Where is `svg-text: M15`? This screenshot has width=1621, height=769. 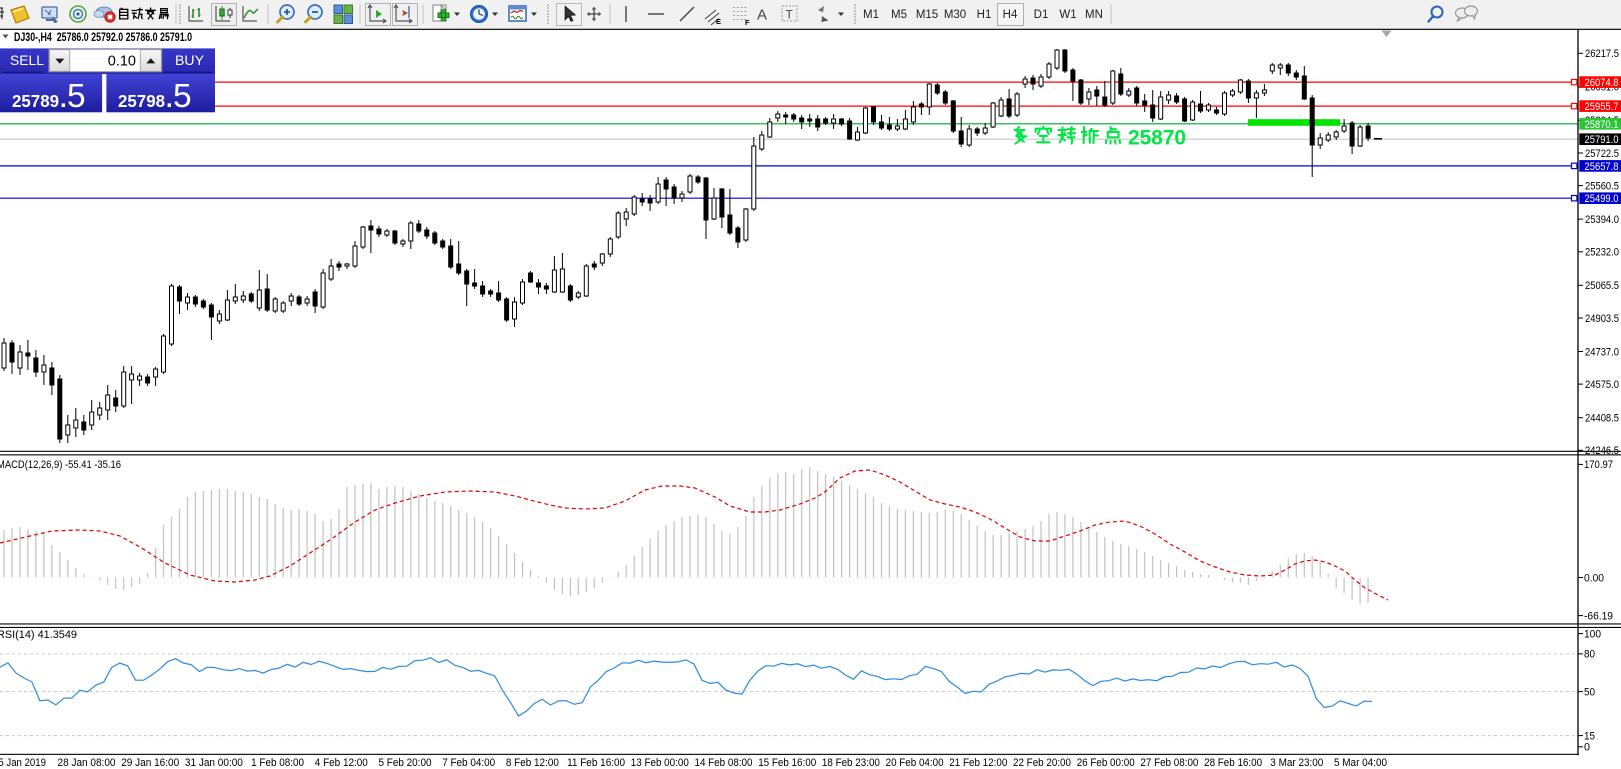 svg-text: M15 is located at coordinates (927, 15).